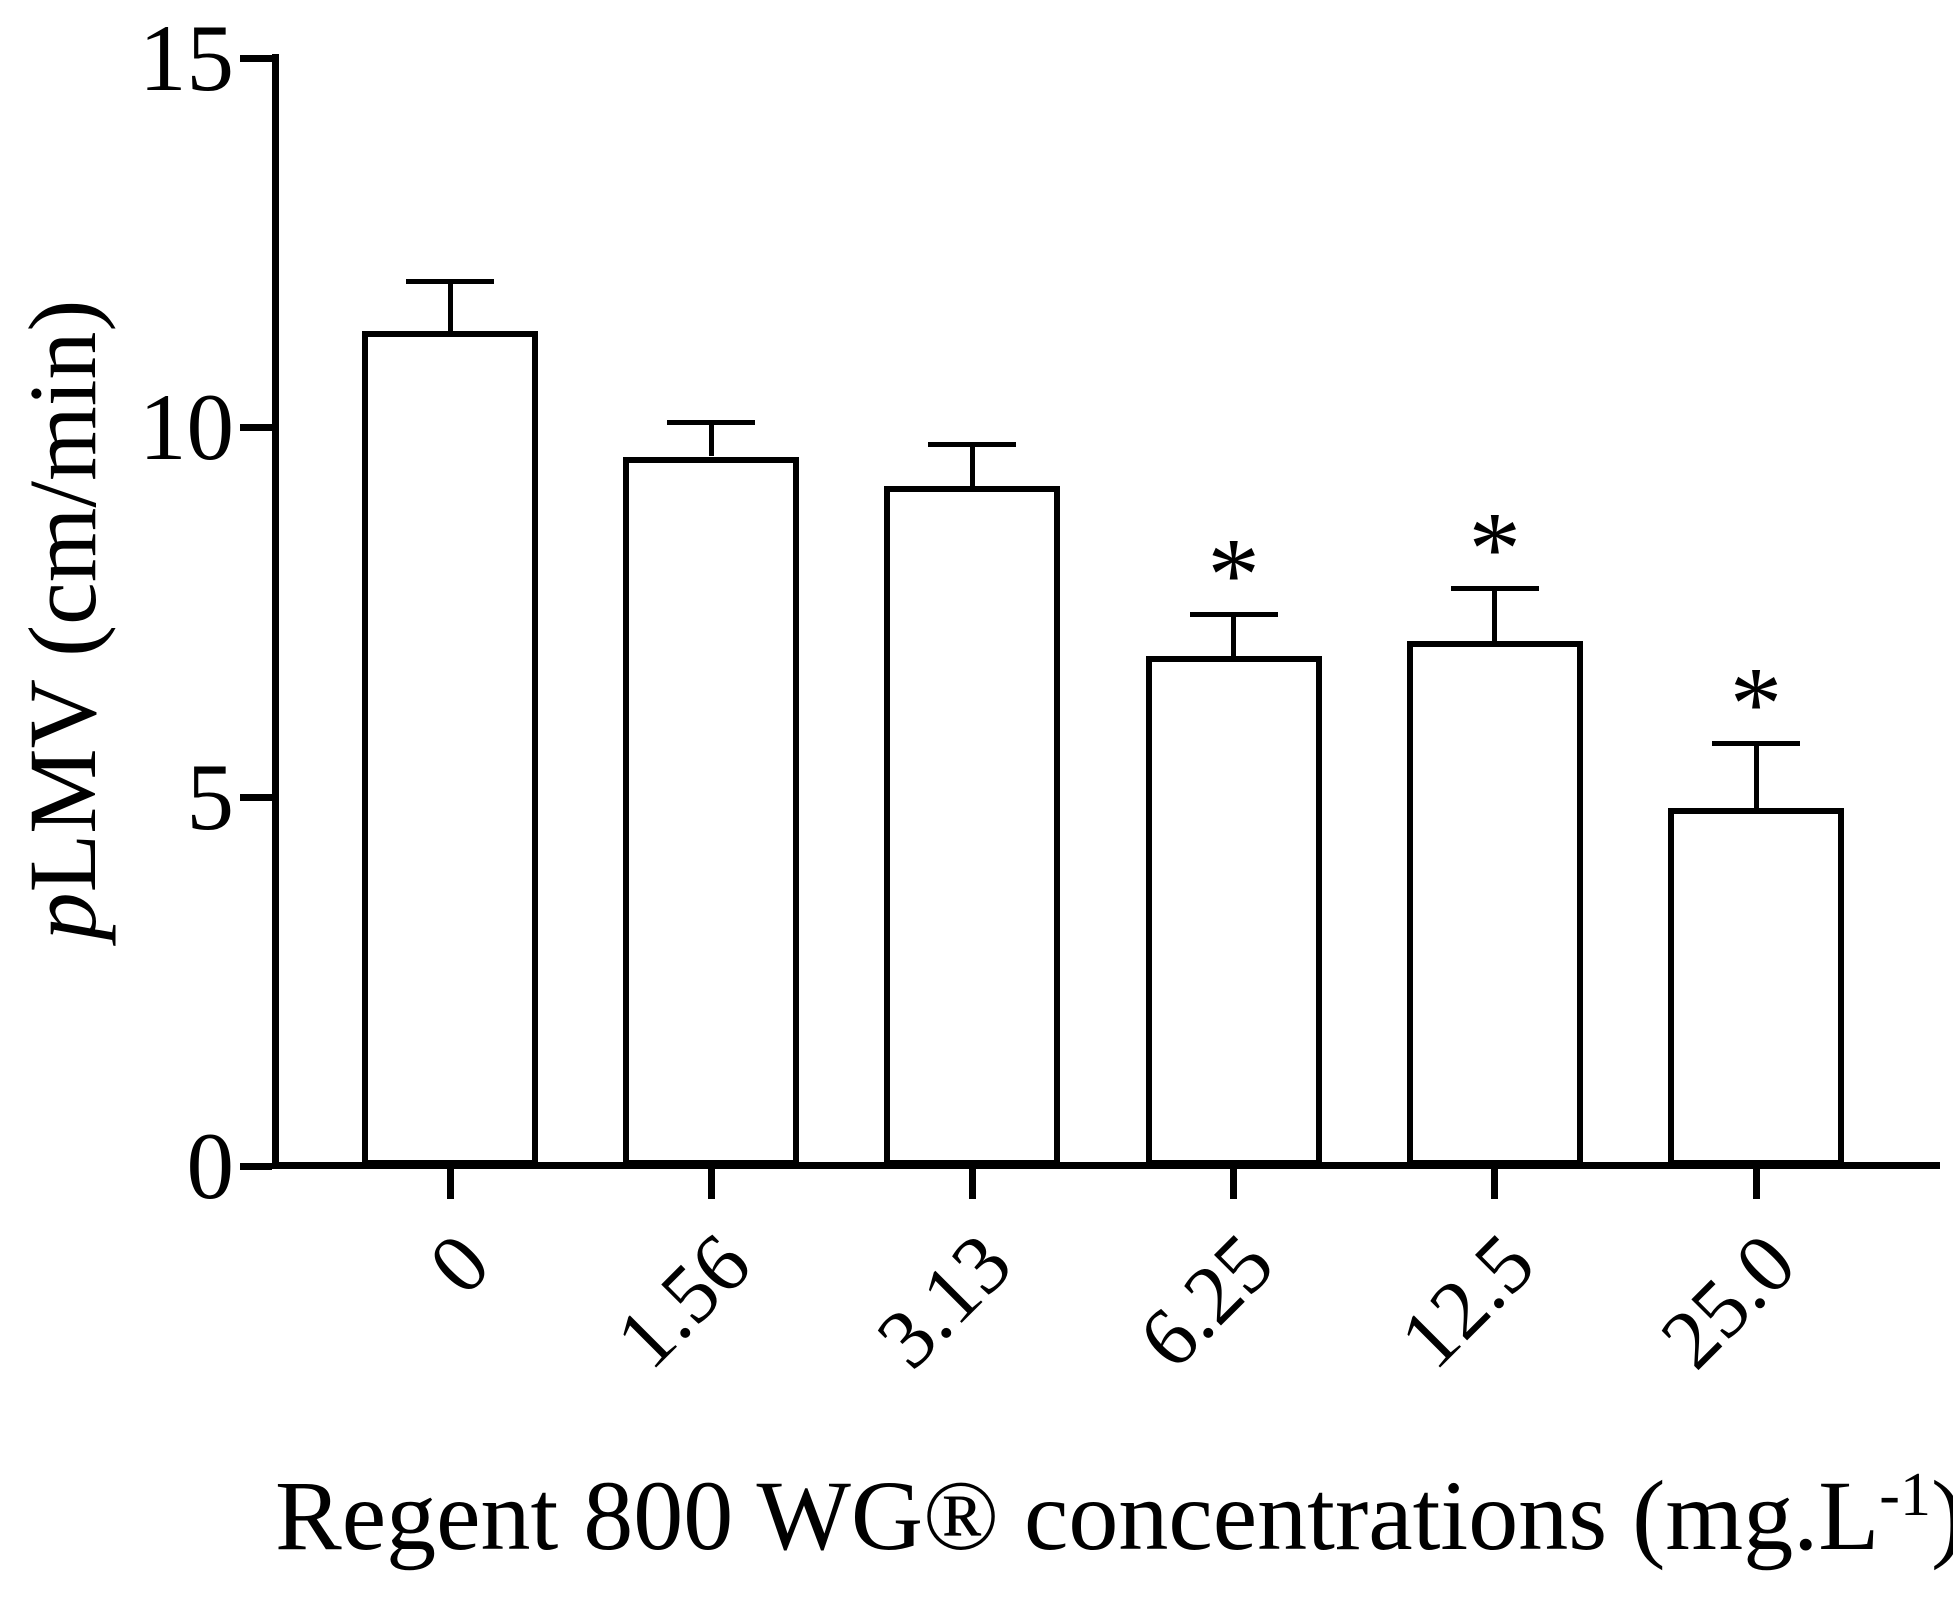  Describe the element at coordinates (1077, 1515) in the screenshot. I see `x-axis-title-text: Regent 800 WG® concentrations (mg.L` at that location.